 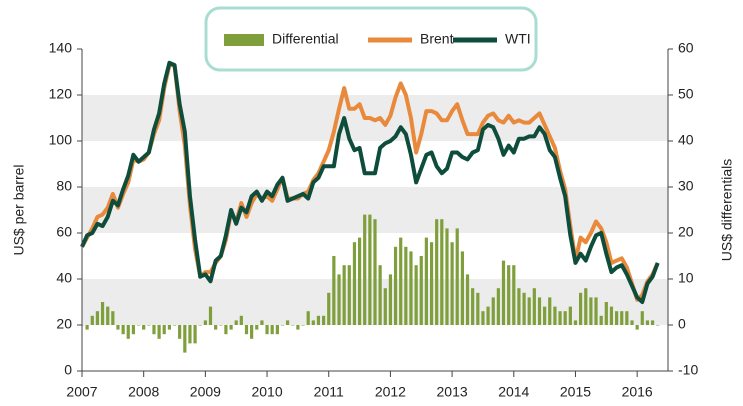 I want to click on legend-label: WTI, so click(x=518, y=39).